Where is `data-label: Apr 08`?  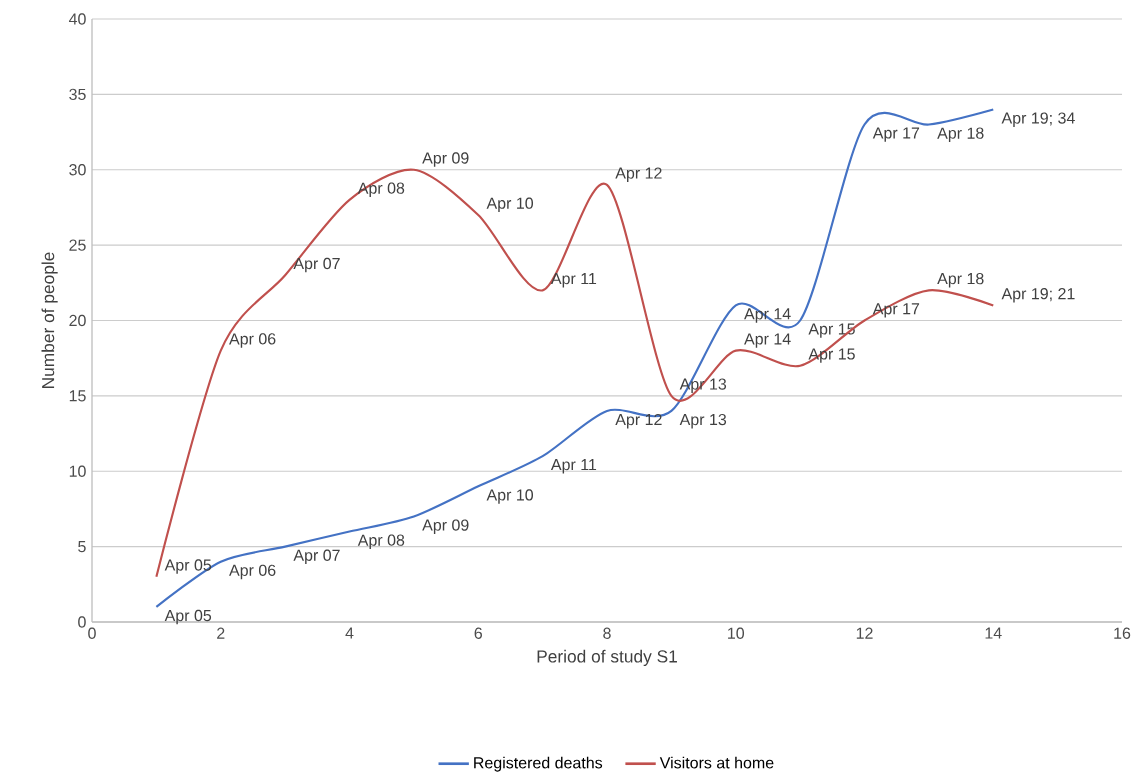 data-label: Apr 08 is located at coordinates (381, 541).